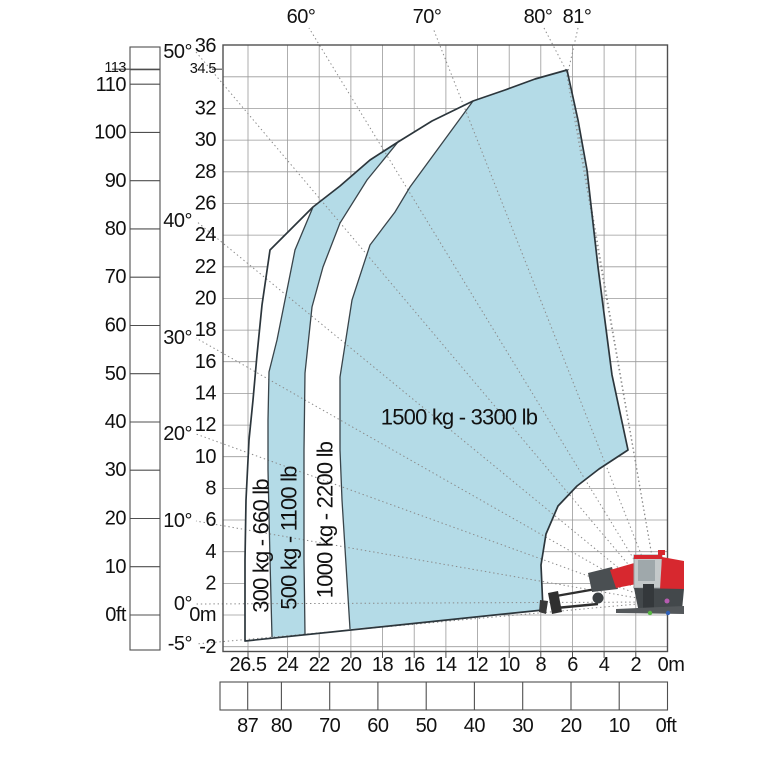  I want to click on jib-hook-block, so click(555, 602).